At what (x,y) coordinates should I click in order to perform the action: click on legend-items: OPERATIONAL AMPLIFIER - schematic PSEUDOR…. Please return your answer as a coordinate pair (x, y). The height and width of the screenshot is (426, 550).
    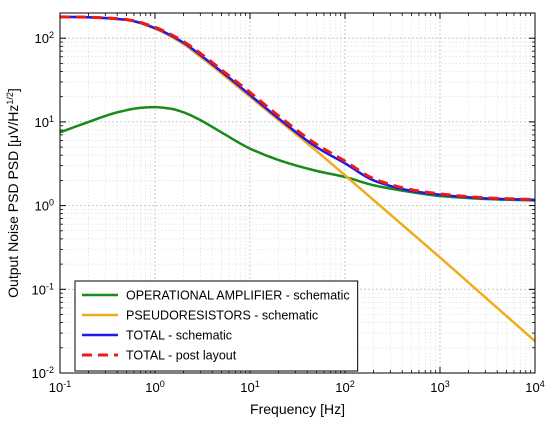
    Looking at the image, I should click on (216, 326).